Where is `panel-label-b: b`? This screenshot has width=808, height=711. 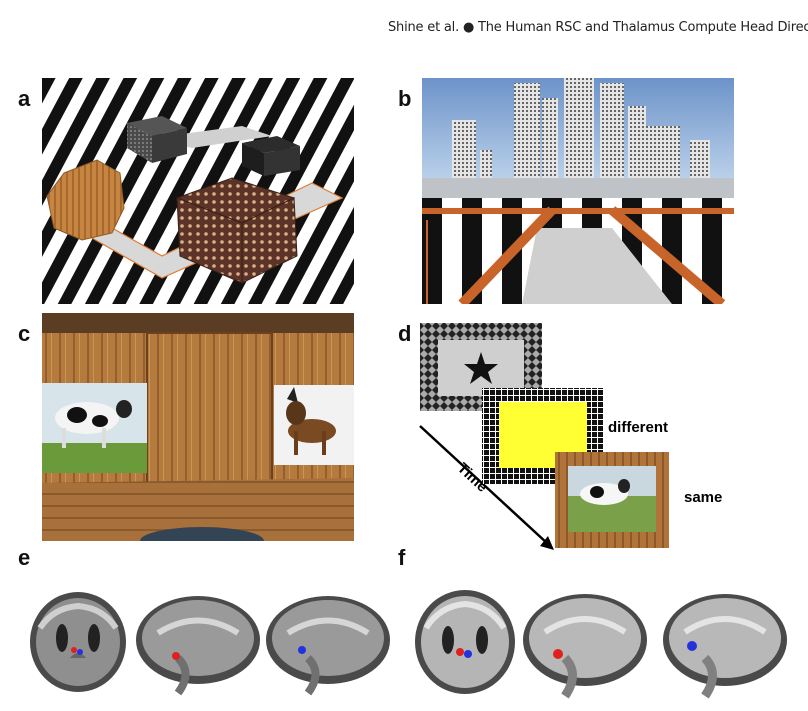
panel-label-b: b is located at coordinates (405, 98).